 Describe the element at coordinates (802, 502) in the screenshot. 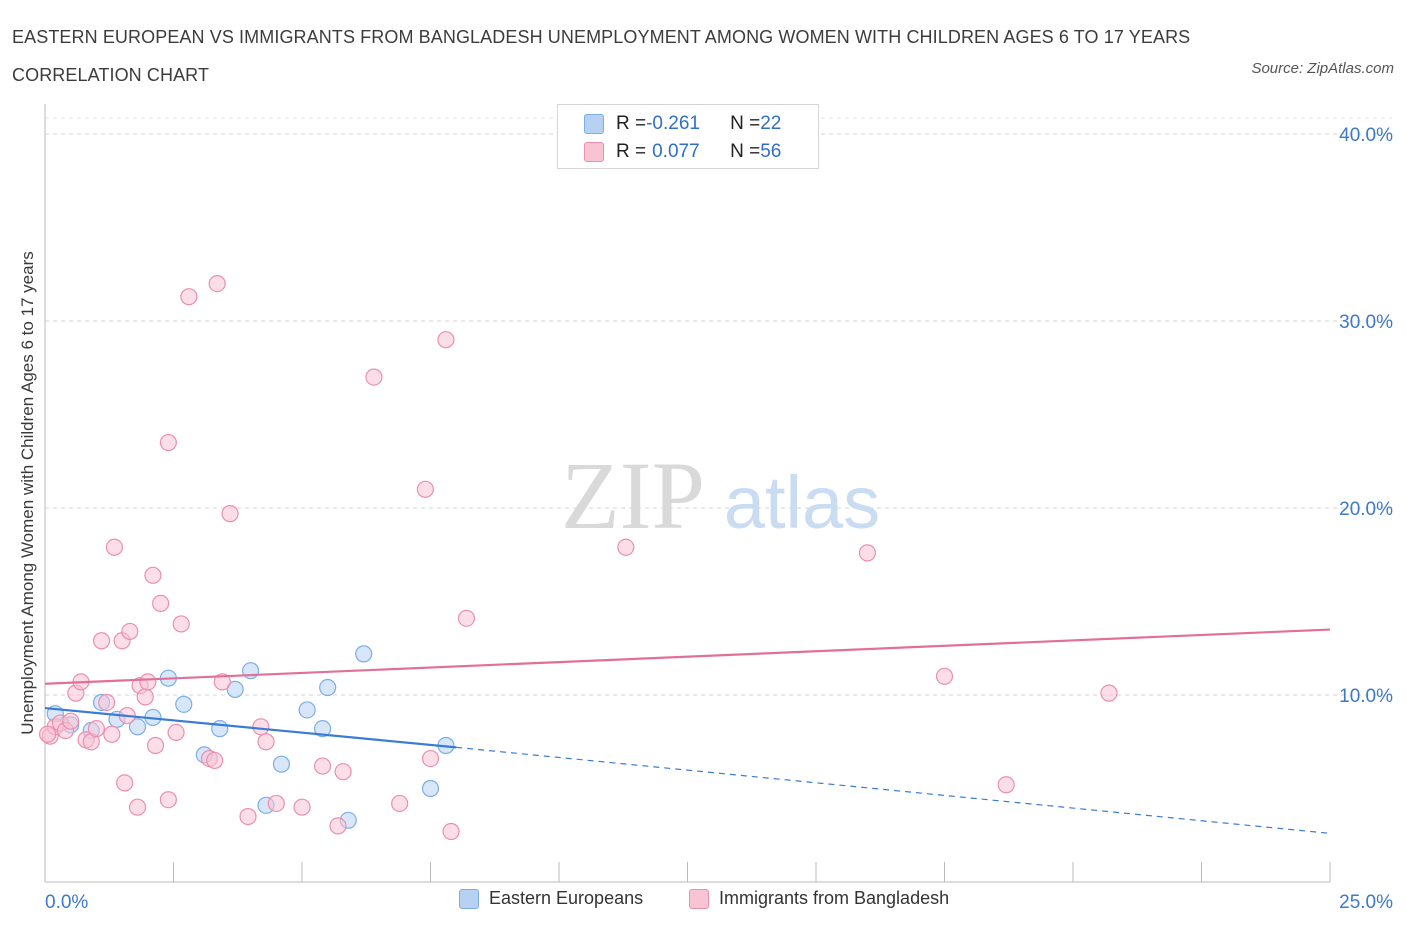

I see `watermark-atlas: atlas` at that location.